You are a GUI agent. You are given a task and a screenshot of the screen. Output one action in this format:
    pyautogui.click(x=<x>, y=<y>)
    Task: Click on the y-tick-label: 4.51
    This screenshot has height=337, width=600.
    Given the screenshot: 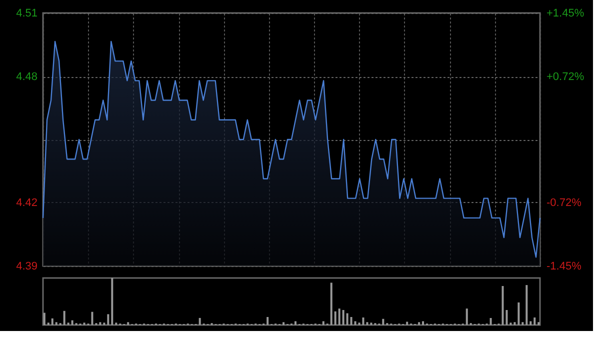 What is the action you would take?
    pyautogui.click(x=27, y=14)
    